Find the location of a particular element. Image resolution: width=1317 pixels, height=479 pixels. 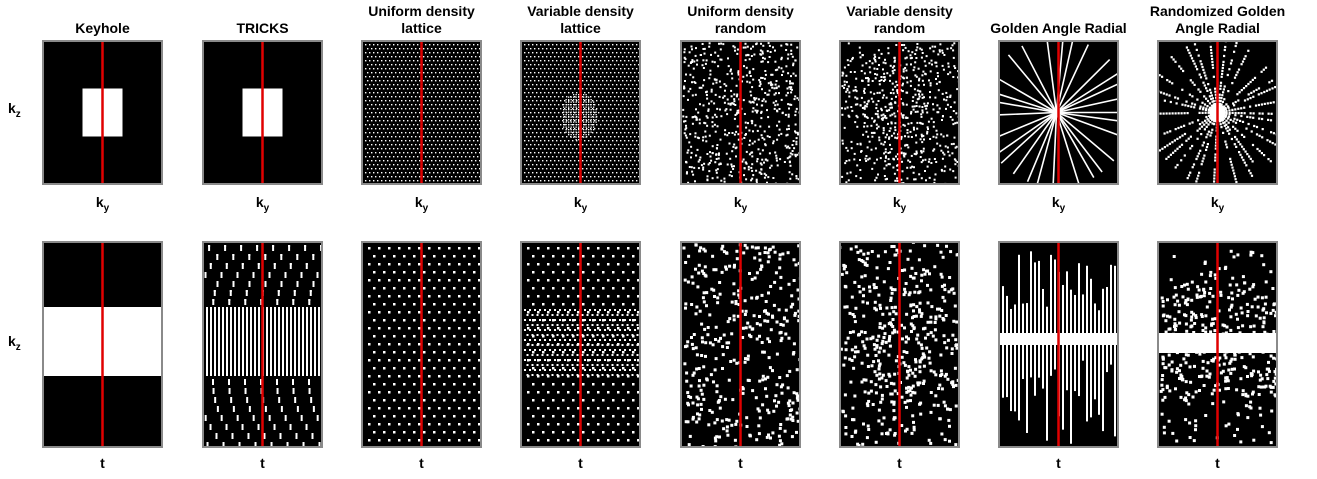

column-title-udl: Uniform density lattice is located at coordinates (421, 19).